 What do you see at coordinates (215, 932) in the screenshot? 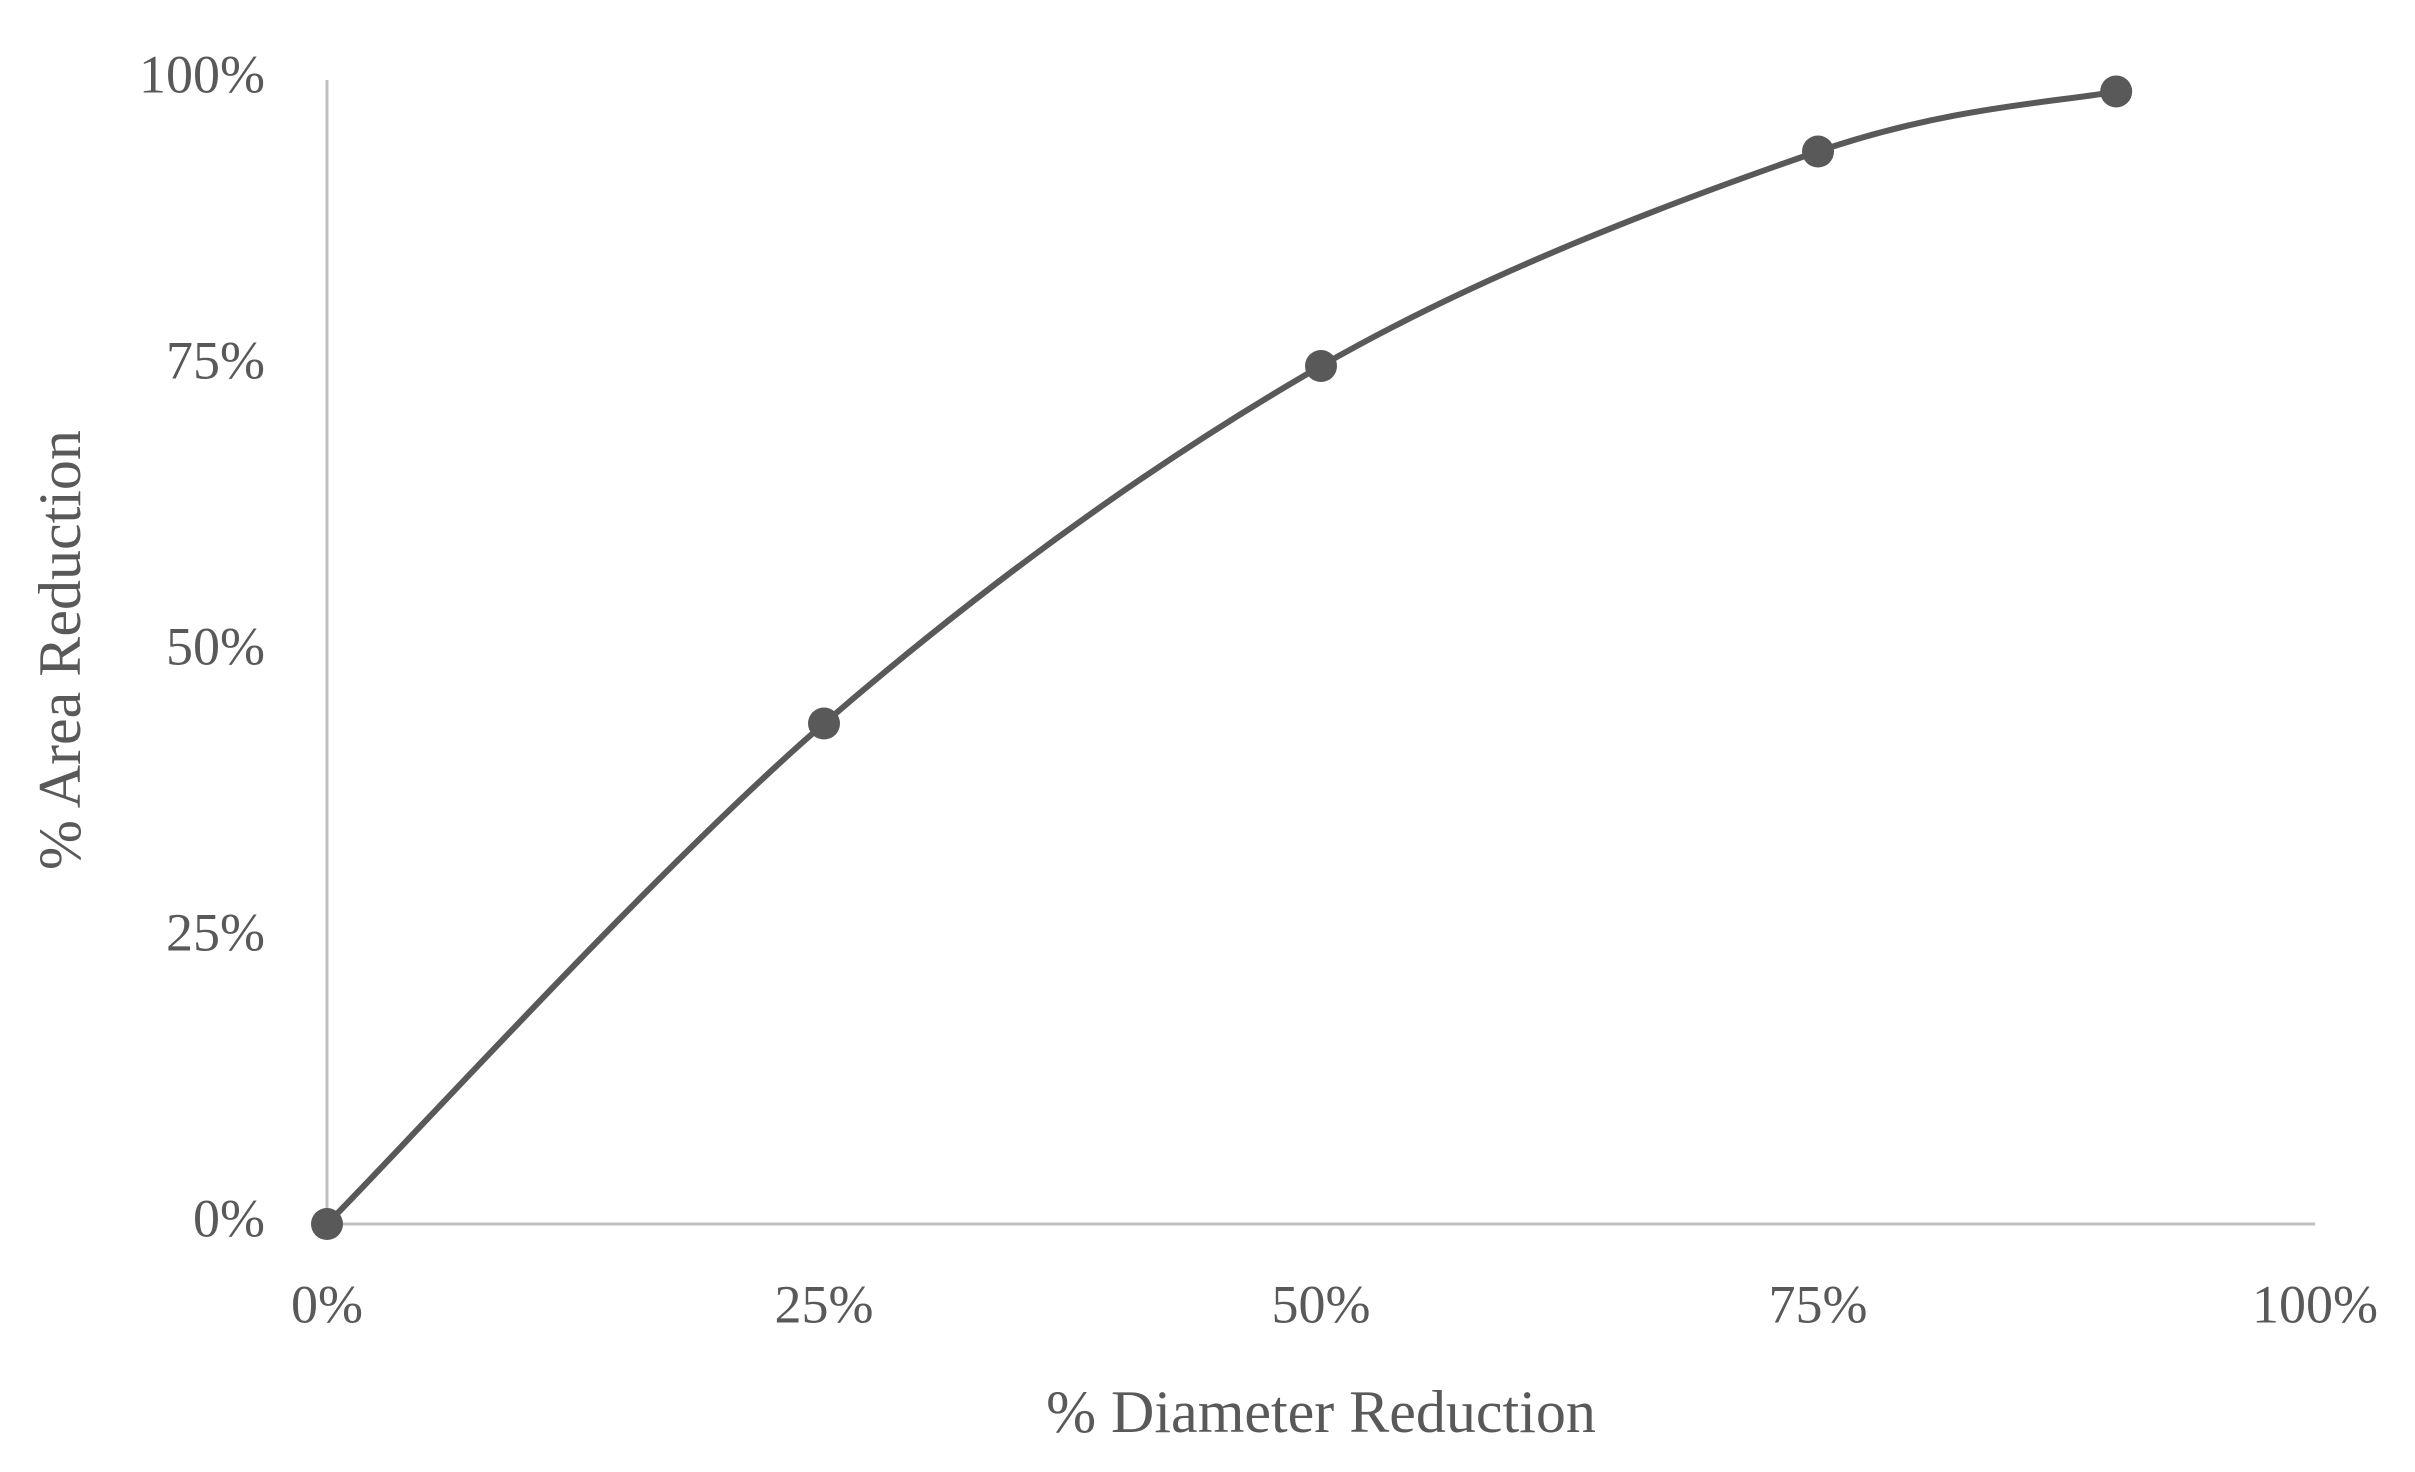
I see `y-tick-label: 25%` at bounding box center [215, 932].